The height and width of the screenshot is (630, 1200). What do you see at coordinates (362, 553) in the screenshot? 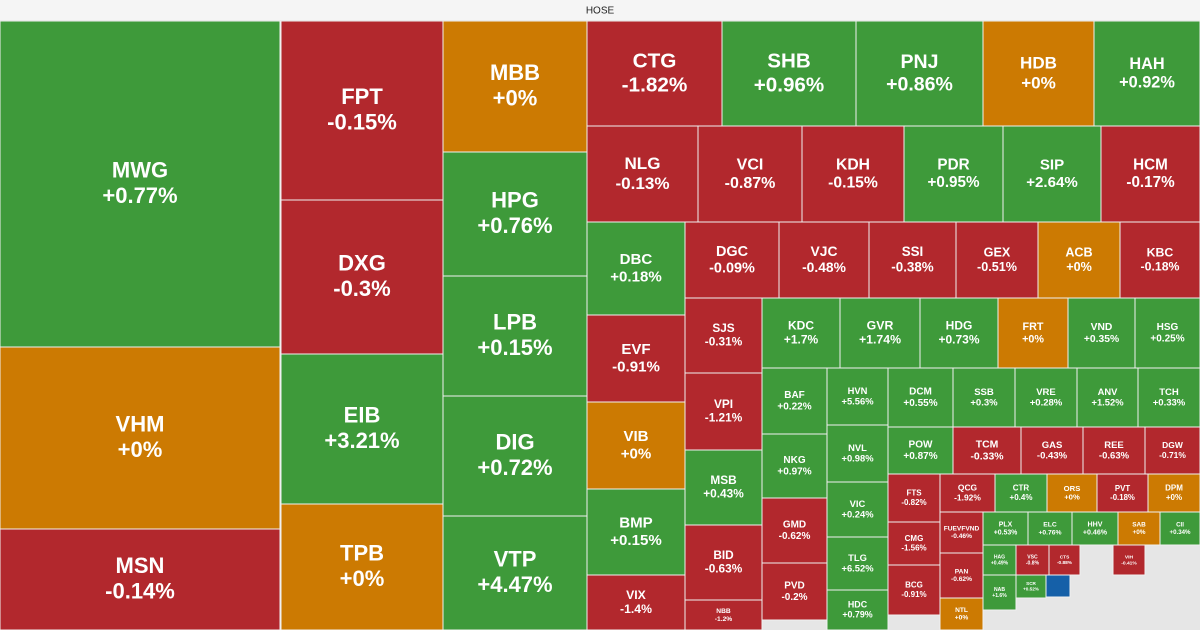
I see `ticker-label: TPB` at bounding box center [362, 553].